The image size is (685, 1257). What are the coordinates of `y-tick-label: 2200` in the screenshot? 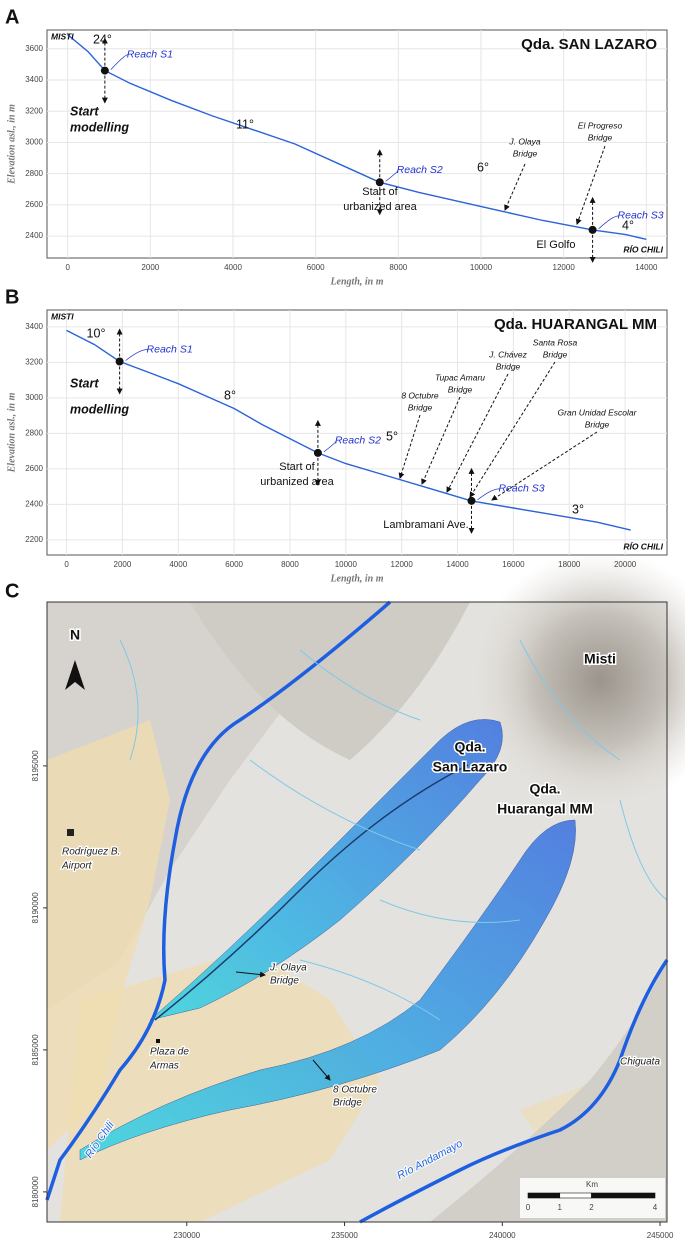 It's located at (34, 539).